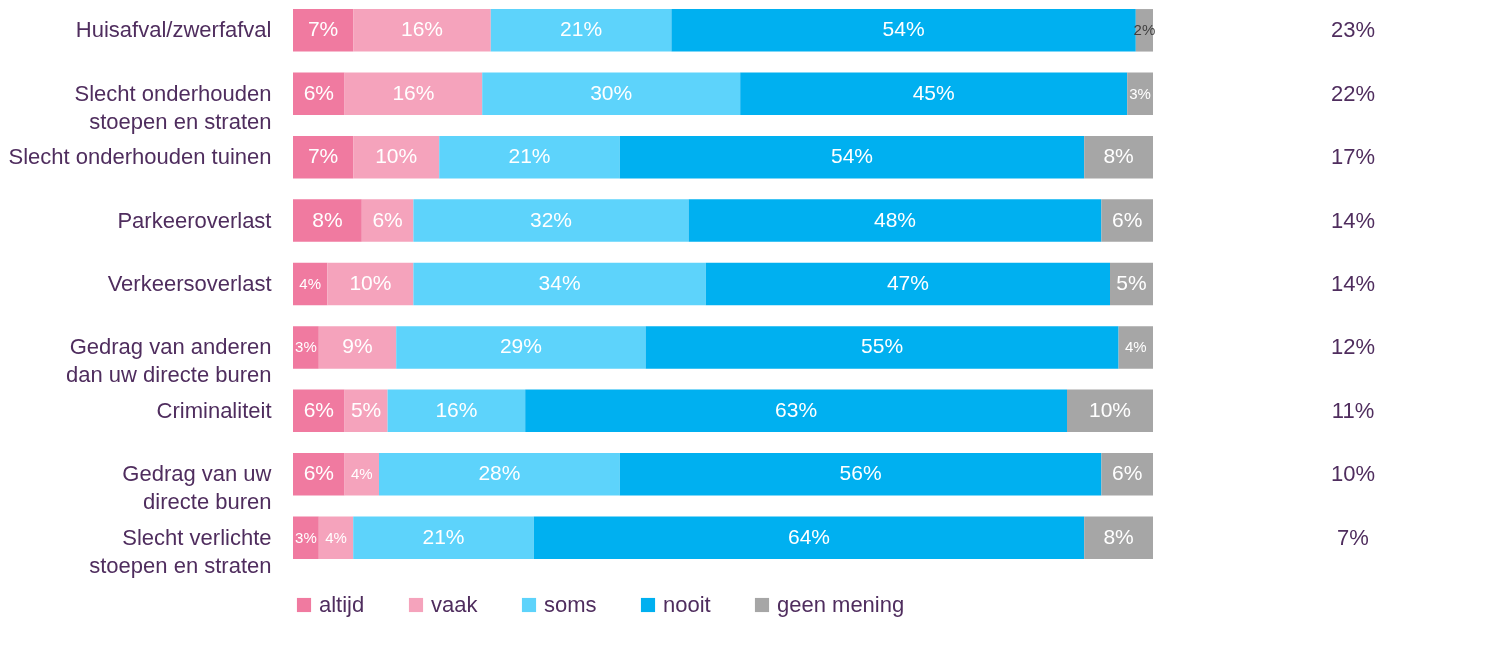 The width and height of the screenshot is (1501, 669). I want to click on data-label: 47%, so click(907, 282).